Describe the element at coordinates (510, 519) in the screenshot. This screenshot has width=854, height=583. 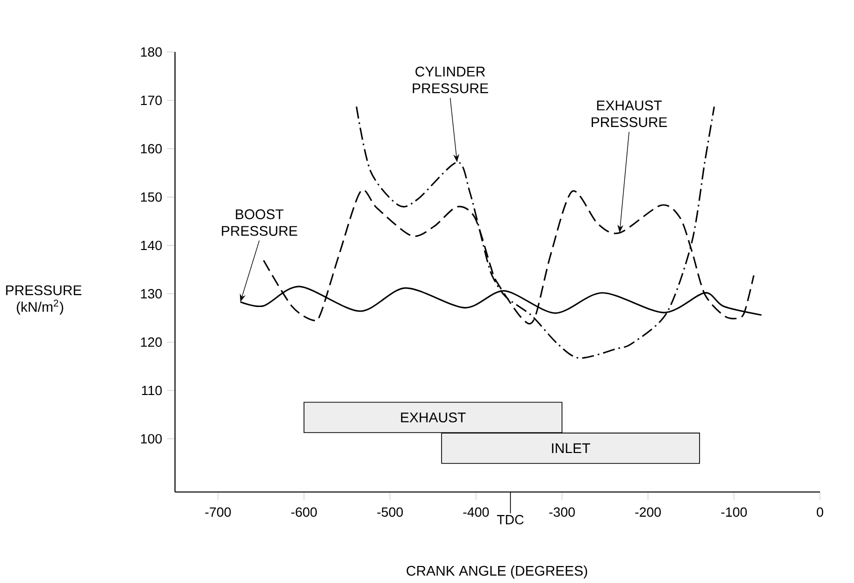
I see `ref-line-label: TDC` at that location.